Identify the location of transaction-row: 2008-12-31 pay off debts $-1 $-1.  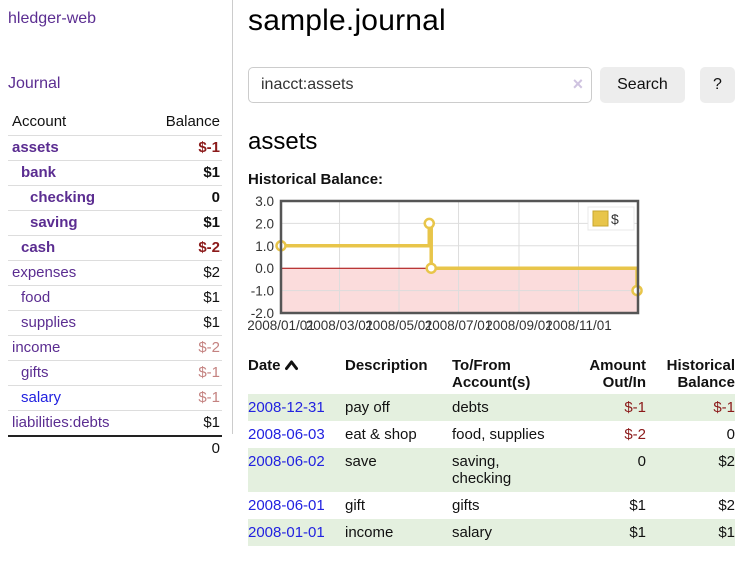
(491, 407).